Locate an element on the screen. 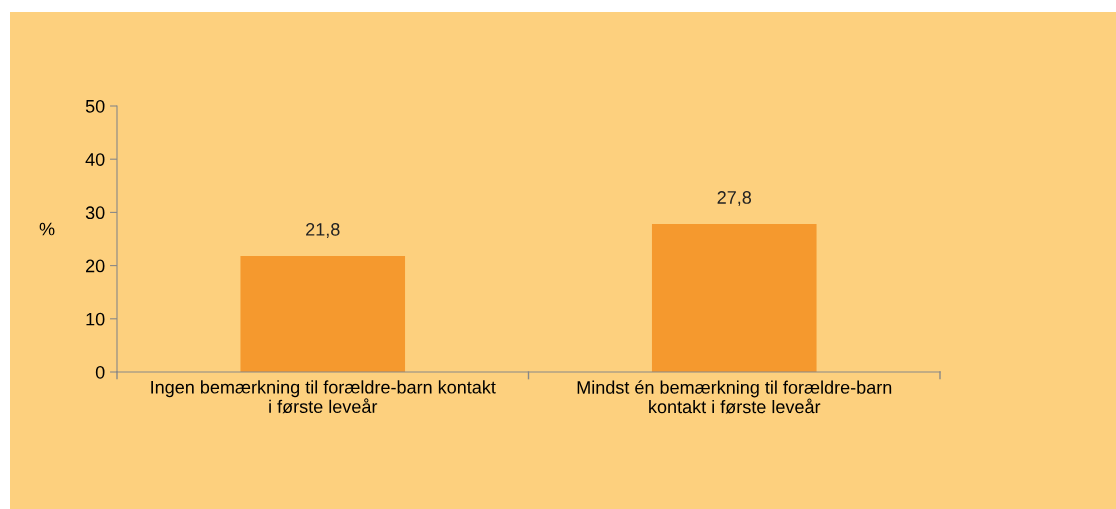  y-tick-label: 30 is located at coordinates (95, 213).